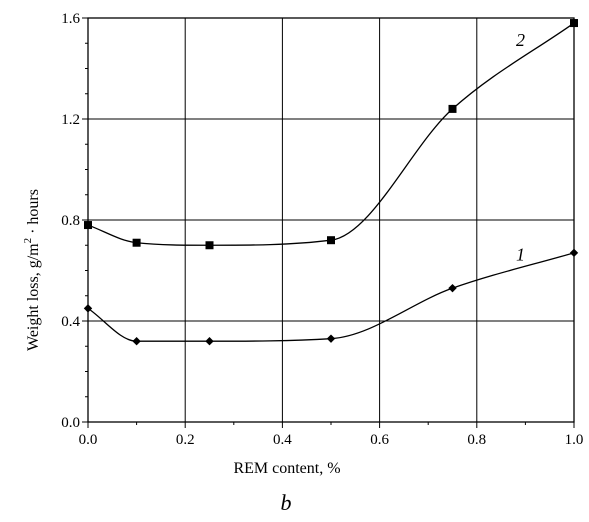 The width and height of the screenshot is (589, 522). I want to click on series-1-line, so click(331, 297).